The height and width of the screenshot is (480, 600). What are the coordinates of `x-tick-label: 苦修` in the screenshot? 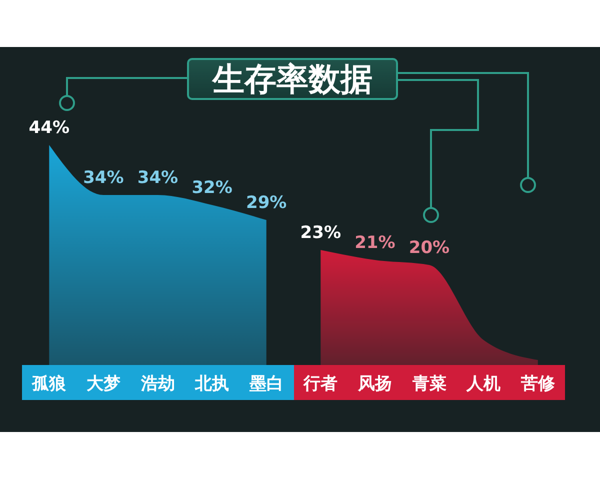 It's located at (538, 384).